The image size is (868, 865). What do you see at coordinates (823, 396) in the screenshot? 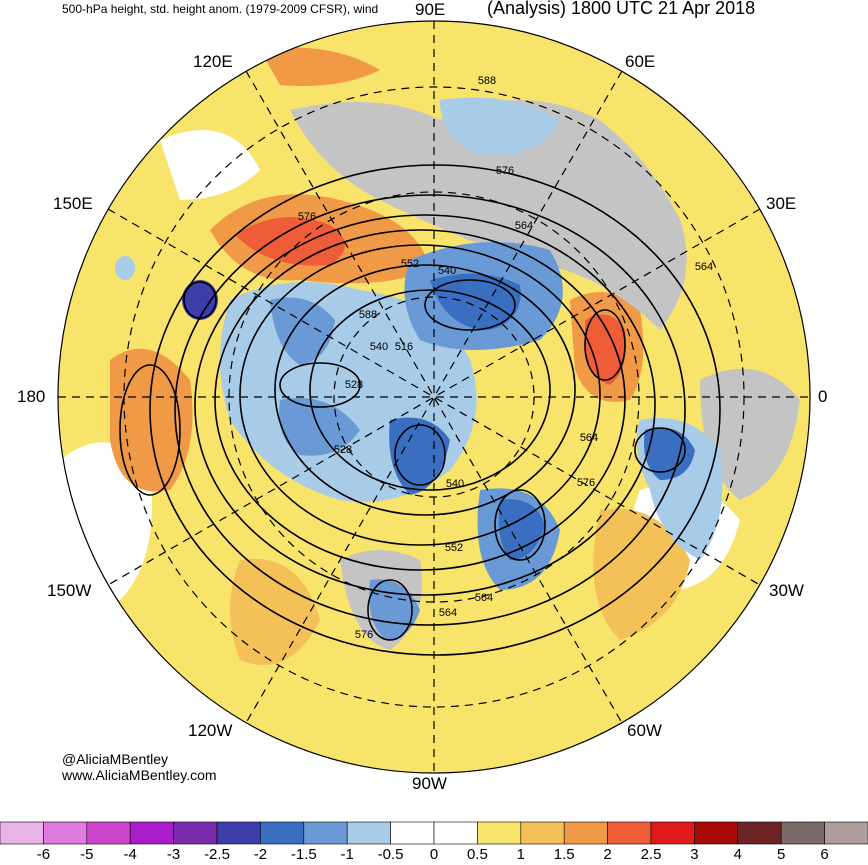
I see `lon-label-0: 0` at bounding box center [823, 396].